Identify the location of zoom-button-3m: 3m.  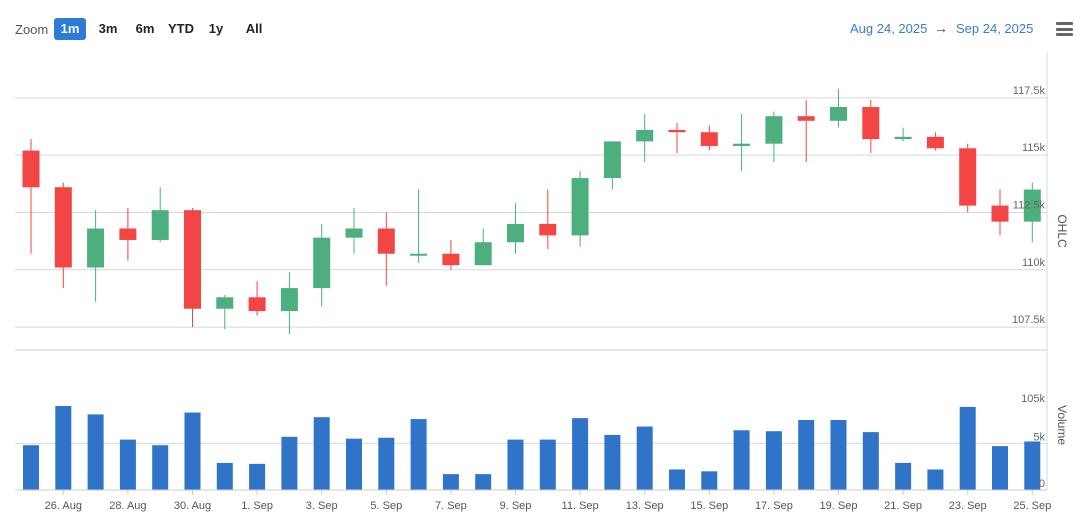
(108, 28).